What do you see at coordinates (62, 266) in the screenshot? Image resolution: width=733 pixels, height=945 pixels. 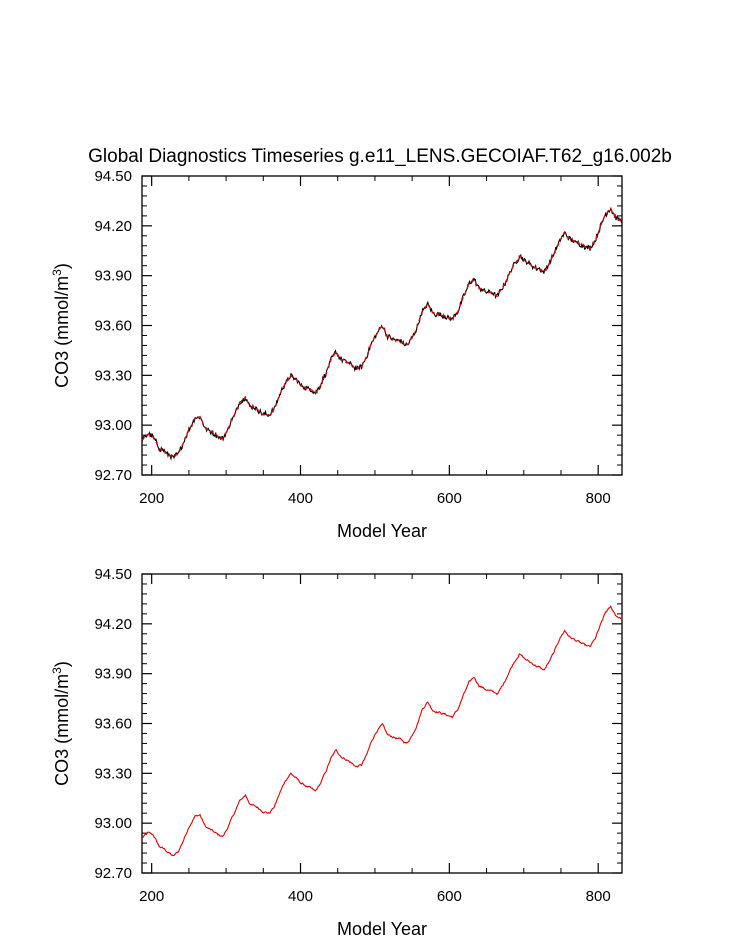 I see `top-y-label-close: )` at bounding box center [62, 266].